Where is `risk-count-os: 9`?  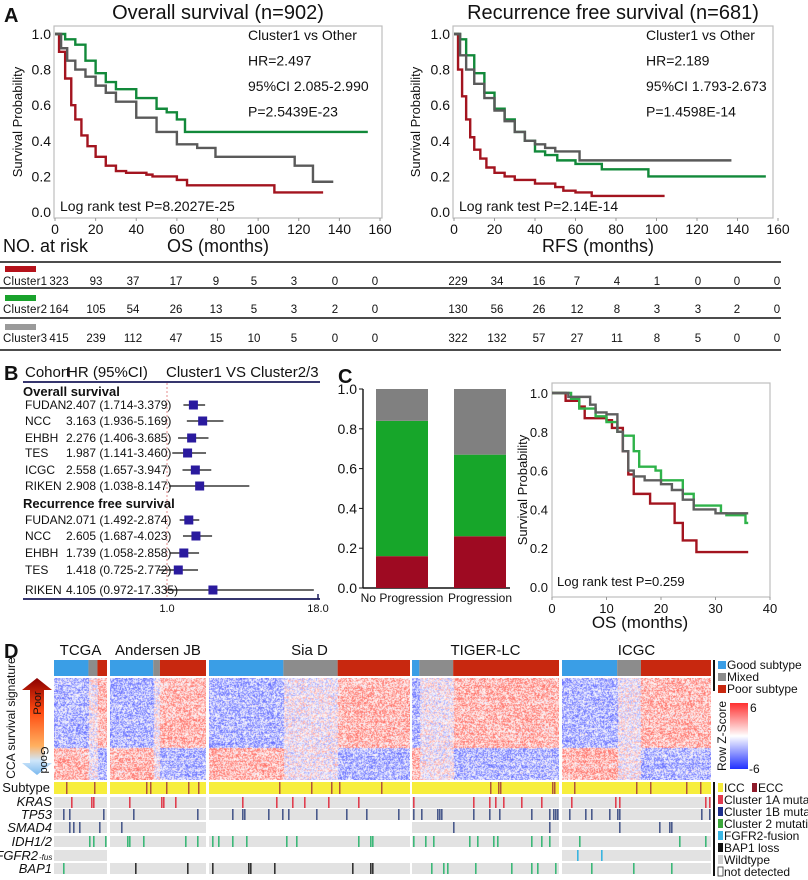 risk-count-os: 9 is located at coordinates (216, 282).